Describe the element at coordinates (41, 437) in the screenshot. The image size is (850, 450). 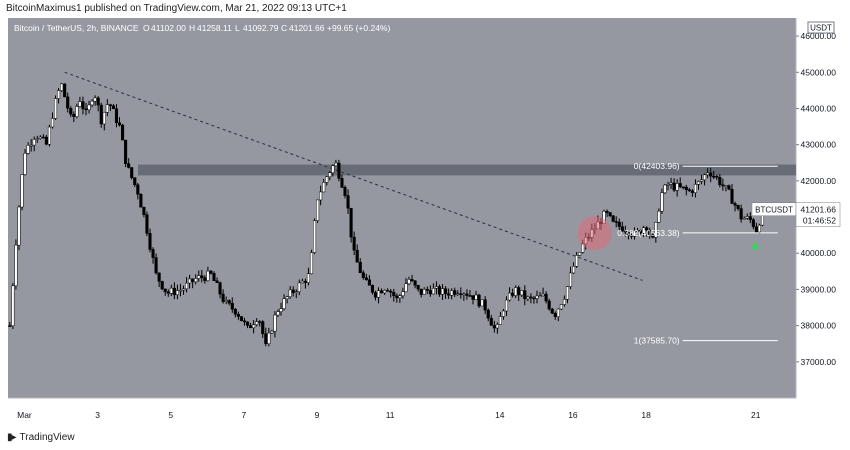
I see `footer: ▮▸ TradingView` at that location.